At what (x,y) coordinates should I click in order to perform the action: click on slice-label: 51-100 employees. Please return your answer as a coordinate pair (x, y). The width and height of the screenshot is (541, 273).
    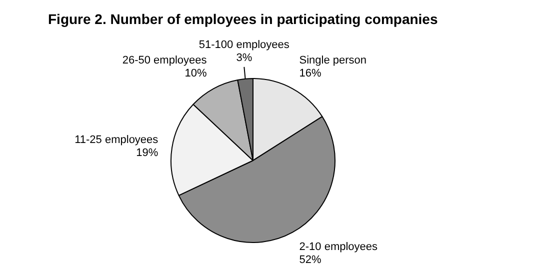
    Looking at the image, I should click on (244, 44).